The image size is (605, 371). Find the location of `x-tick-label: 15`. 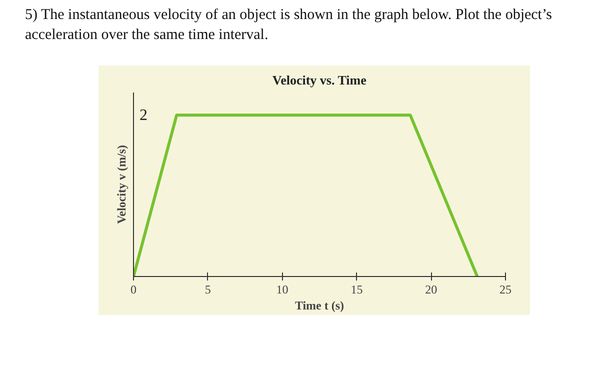

x-tick-label: 15 is located at coordinates (356, 289).